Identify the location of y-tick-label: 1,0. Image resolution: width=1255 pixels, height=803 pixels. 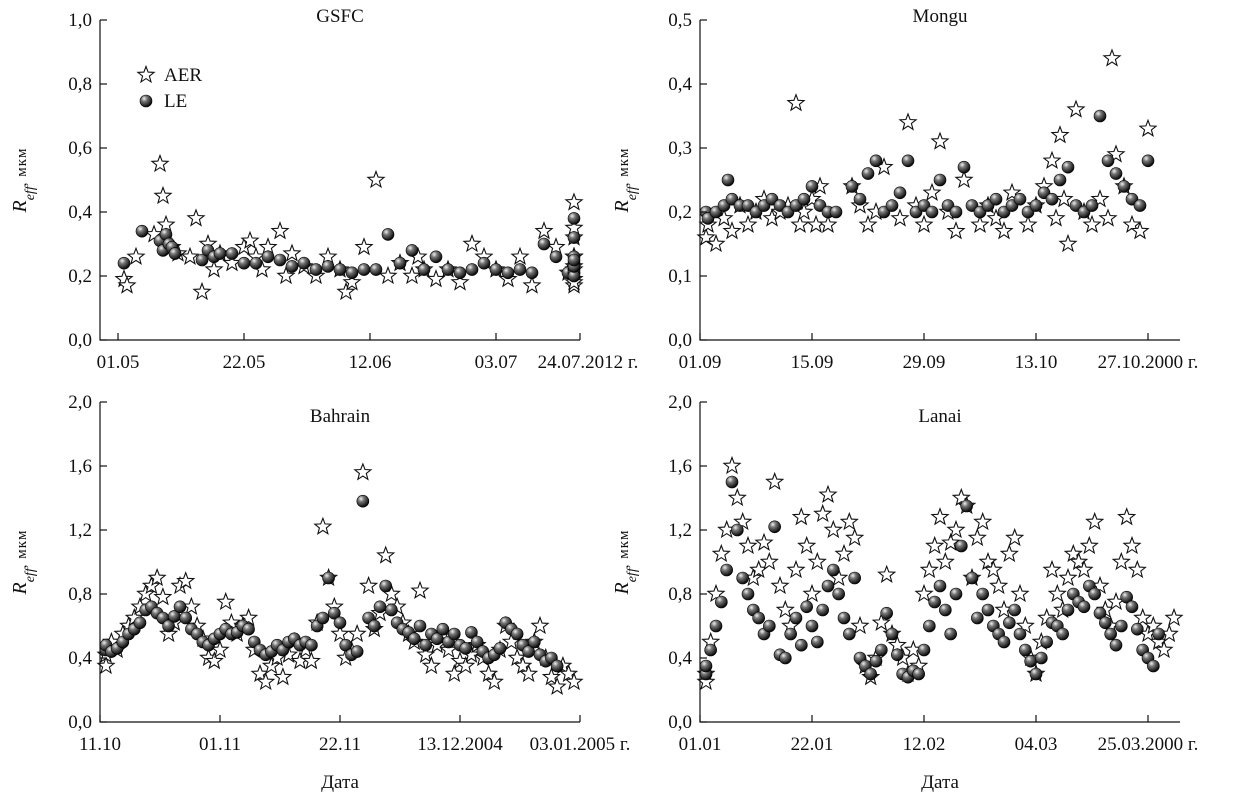
(80, 20).